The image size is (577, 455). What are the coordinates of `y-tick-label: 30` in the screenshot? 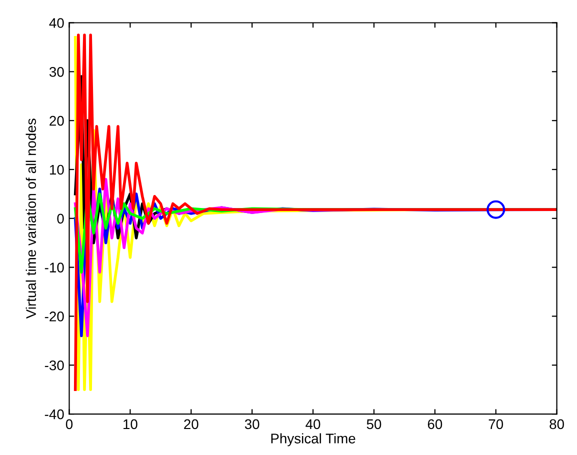 It's located at (56, 71).